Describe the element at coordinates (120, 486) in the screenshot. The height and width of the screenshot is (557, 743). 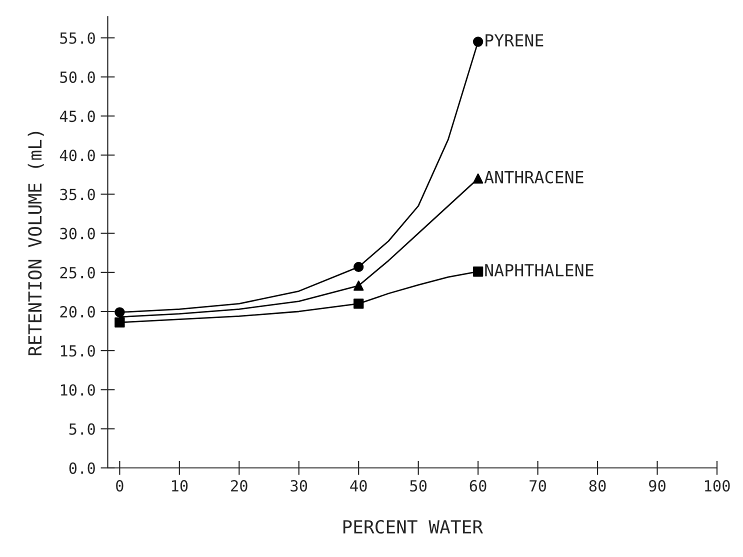
I see `x-tick-label: 0` at that location.